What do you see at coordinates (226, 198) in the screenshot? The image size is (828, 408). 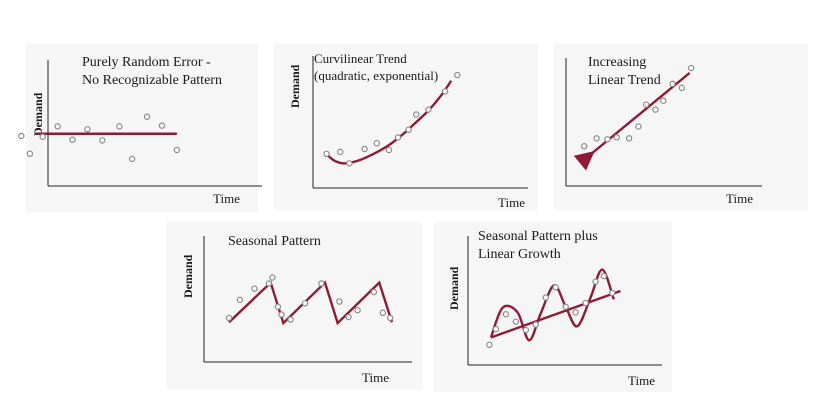 I see `xlabel-random: Time` at bounding box center [226, 198].